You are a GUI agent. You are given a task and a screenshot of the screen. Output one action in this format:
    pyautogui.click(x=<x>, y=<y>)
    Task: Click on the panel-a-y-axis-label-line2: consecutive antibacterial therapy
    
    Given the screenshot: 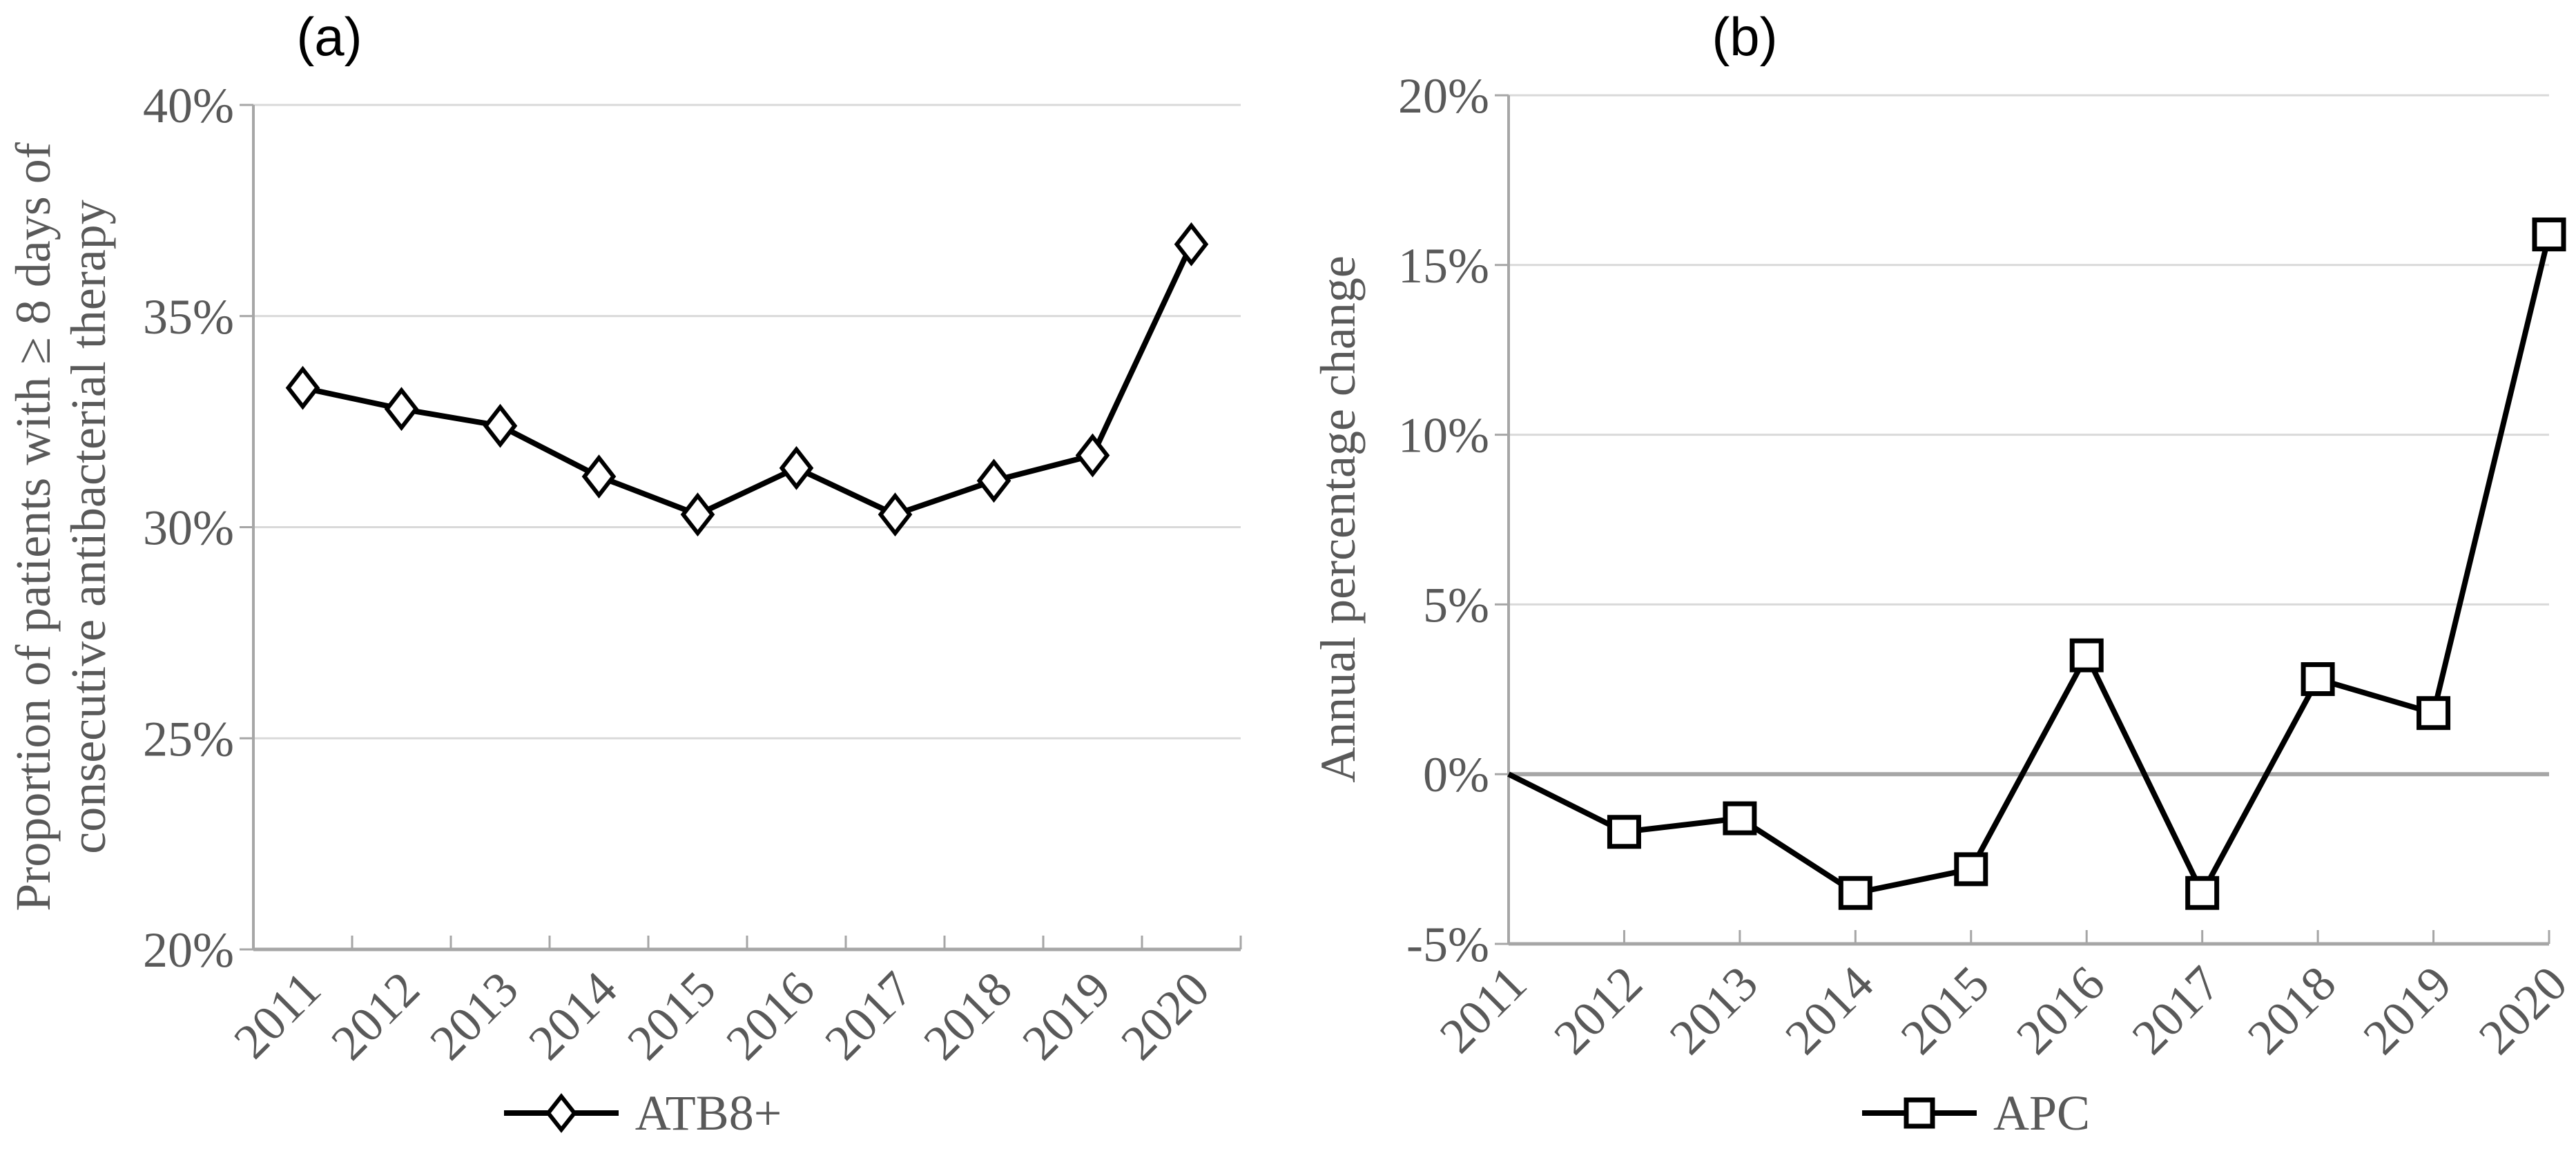 What is the action you would take?
    pyautogui.click(x=88, y=527)
    